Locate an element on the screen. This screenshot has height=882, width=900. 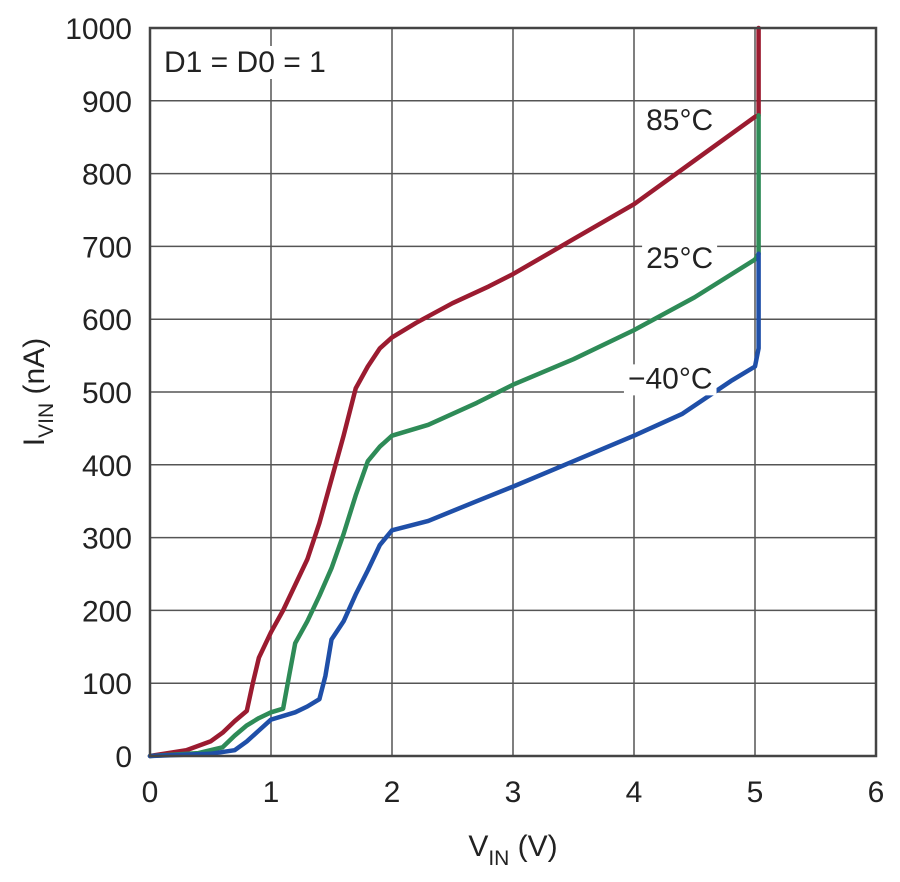
y-tick-label: 500 is located at coordinates (107, 393).